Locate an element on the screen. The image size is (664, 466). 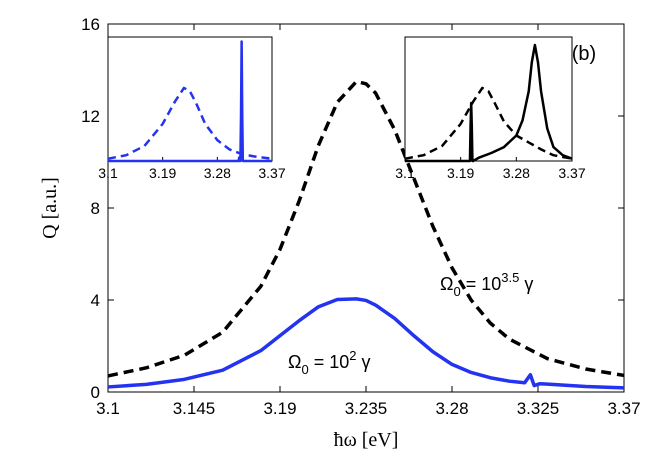
x-tick-label: 3.235 is located at coordinates (366, 408).